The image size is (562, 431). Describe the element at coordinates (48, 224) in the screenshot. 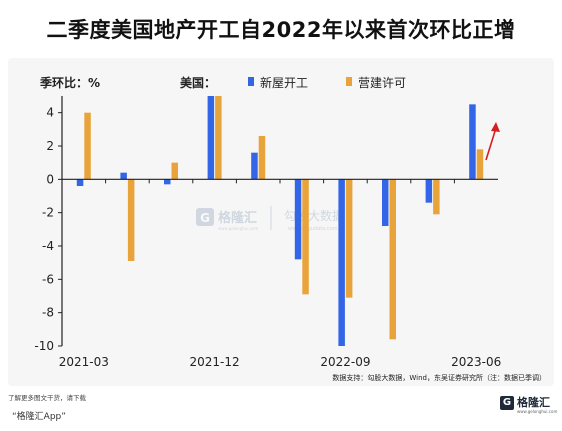

I see `y-axis: 4 2 0 -2 -4 -6 -8 -10` at that location.